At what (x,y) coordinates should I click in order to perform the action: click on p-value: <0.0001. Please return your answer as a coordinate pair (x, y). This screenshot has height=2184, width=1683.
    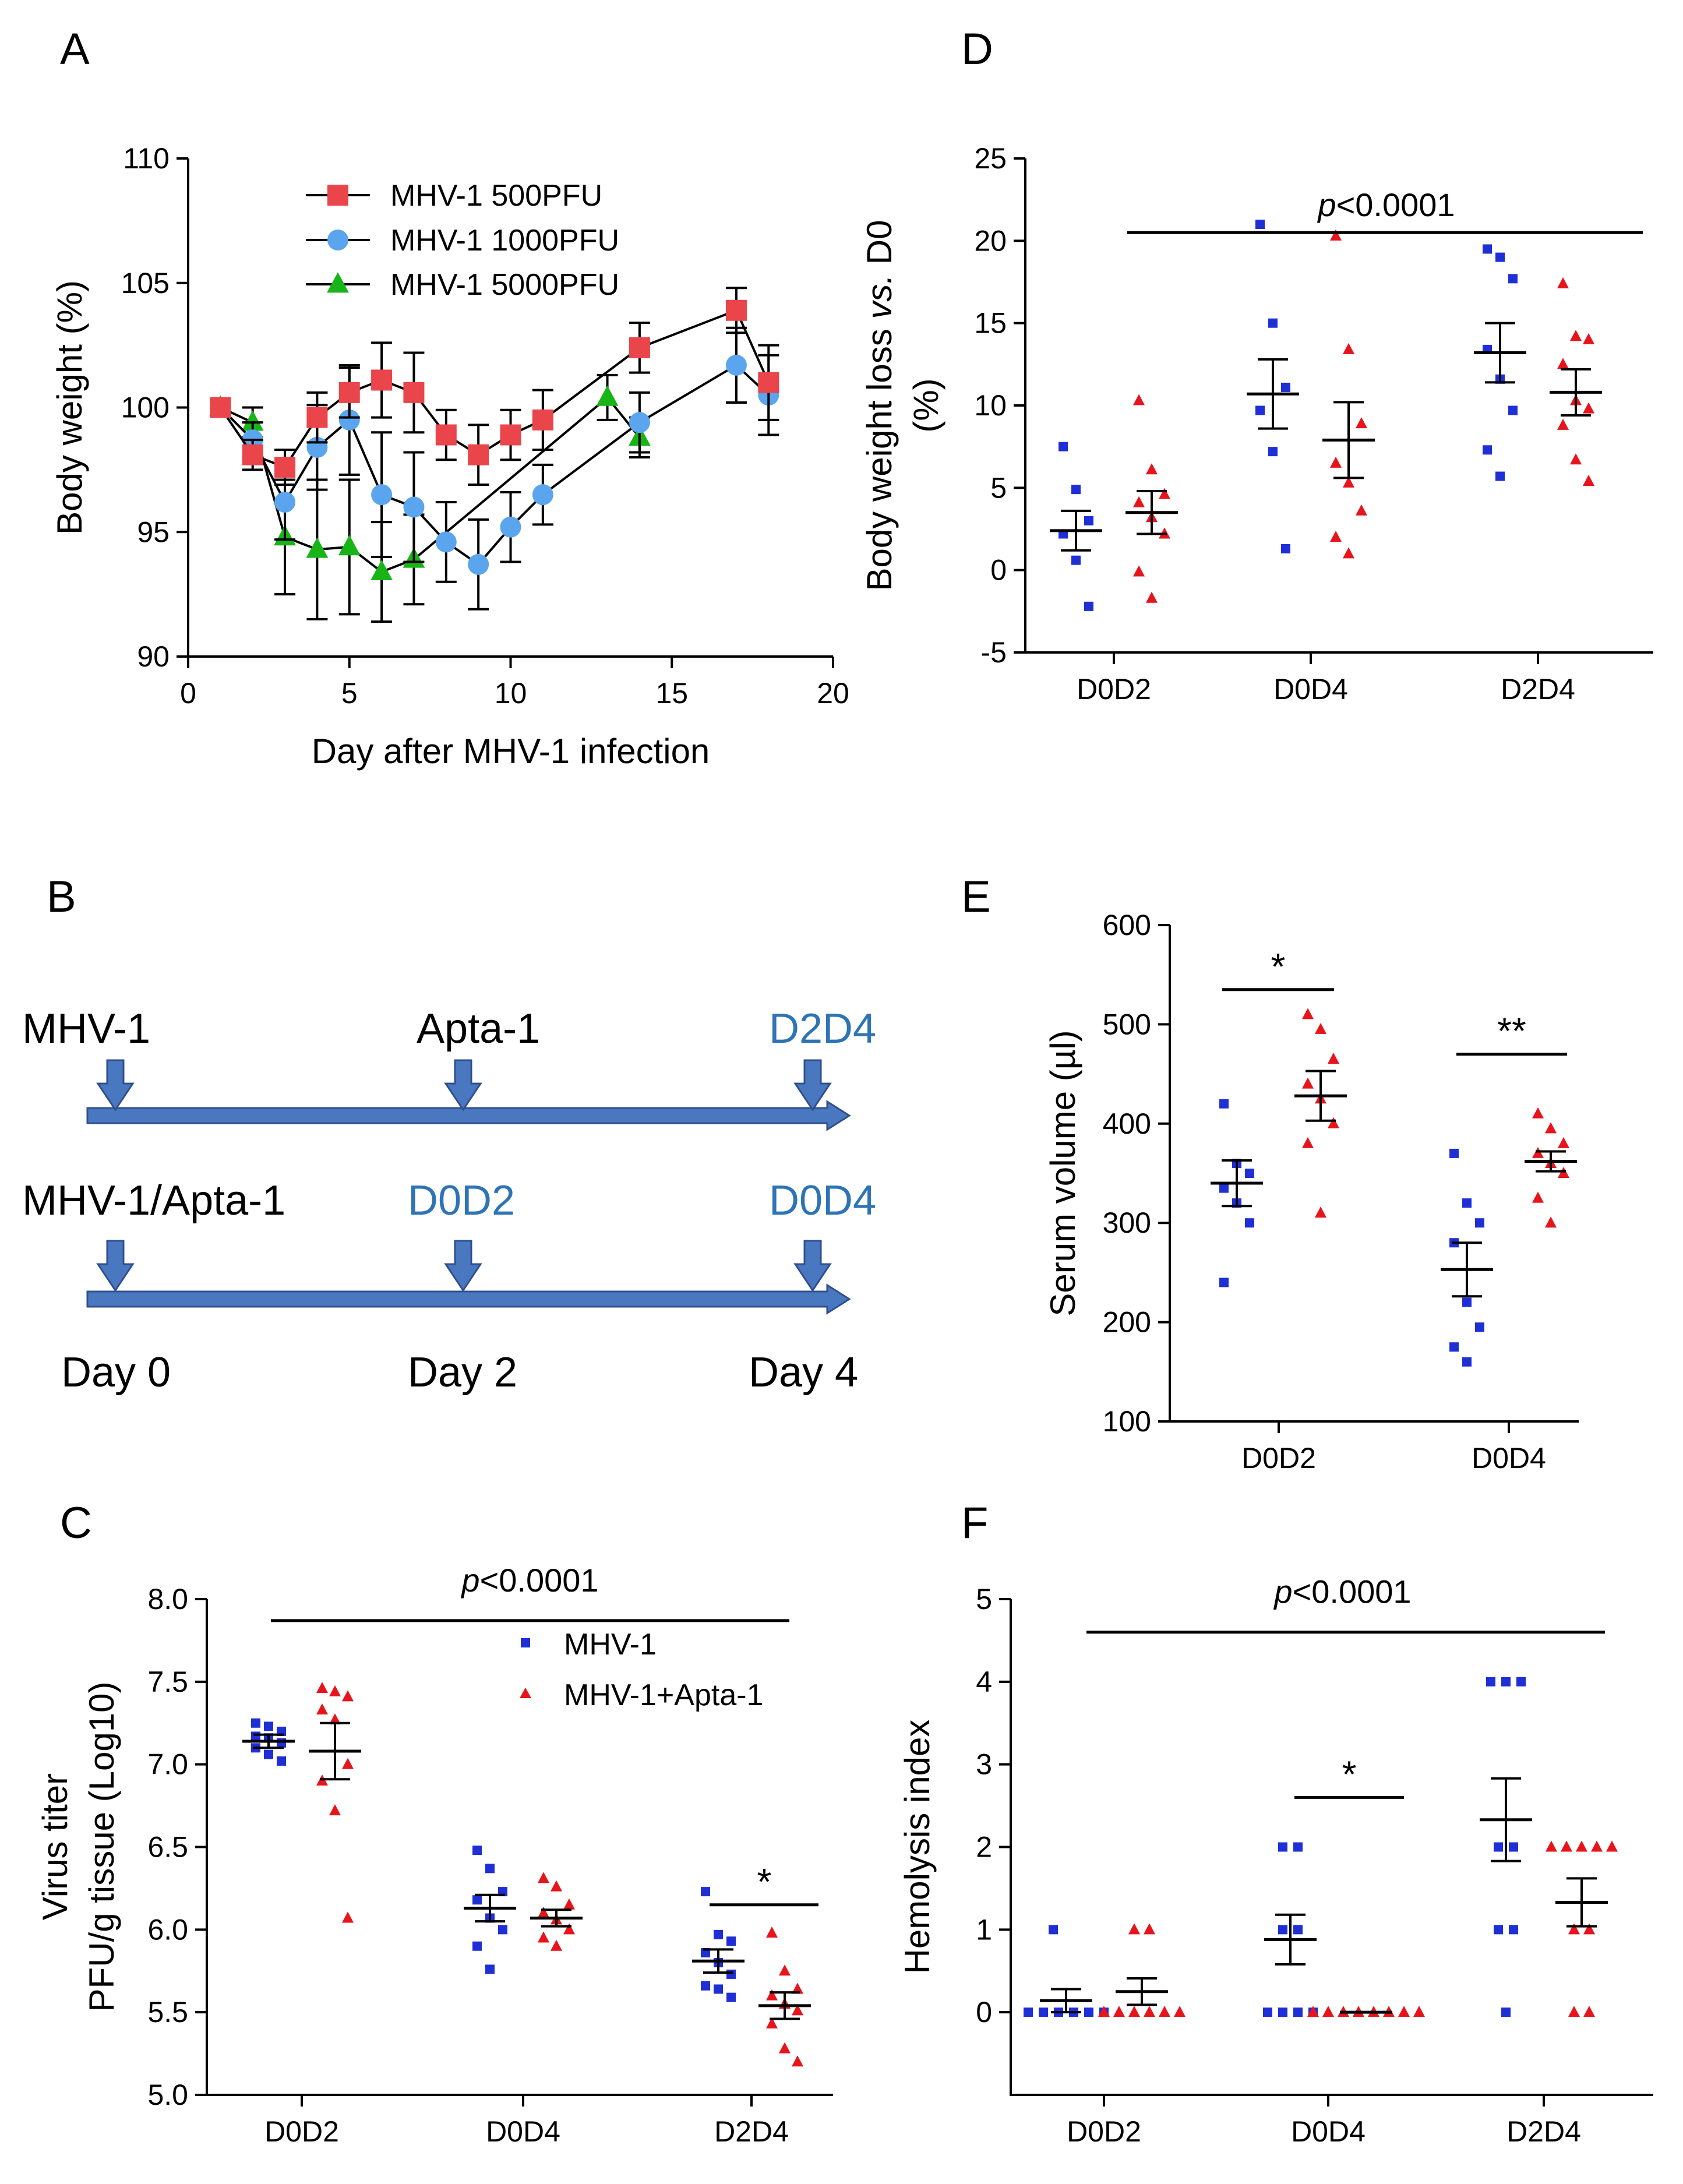
    Looking at the image, I should click on (1395, 204).